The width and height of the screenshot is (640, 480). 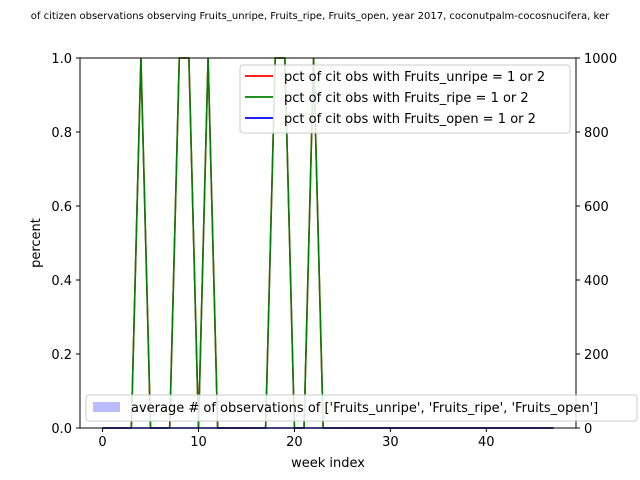 What do you see at coordinates (65, 244) in the screenshot?
I see `y-axis-ticks: 0.0 0.2 0.4 0.6 0.8 1.0` at bounding box center [65, 244].